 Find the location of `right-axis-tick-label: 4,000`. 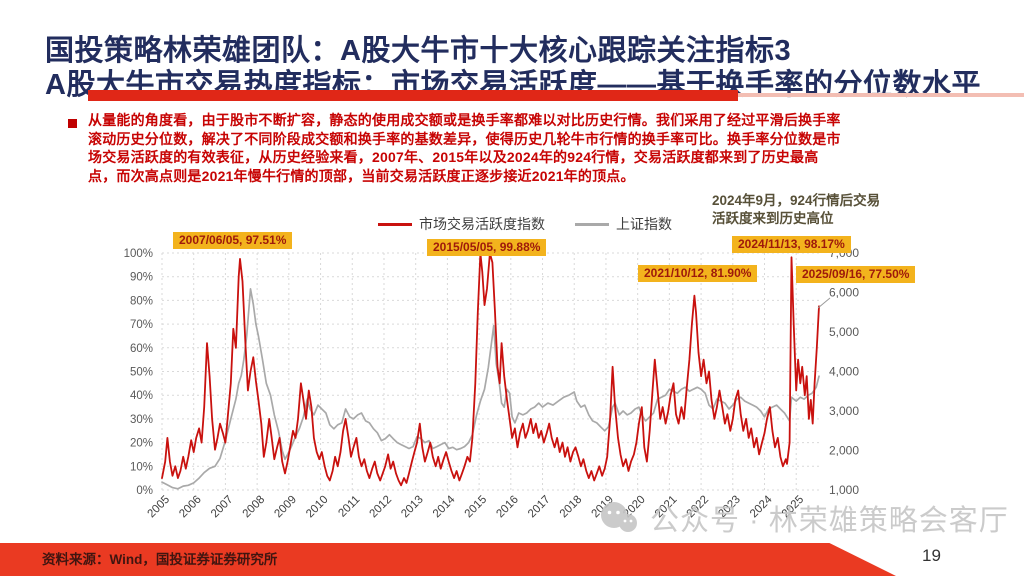

right-axis-tick-label: 4,000 is located at coordinates (844, 372).